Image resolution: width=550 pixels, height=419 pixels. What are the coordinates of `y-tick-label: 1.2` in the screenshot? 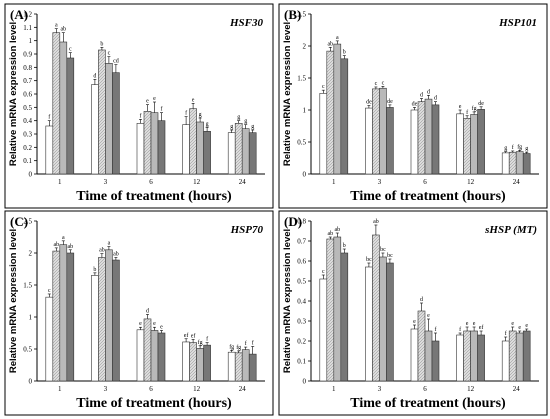 It's located at (27, 15).